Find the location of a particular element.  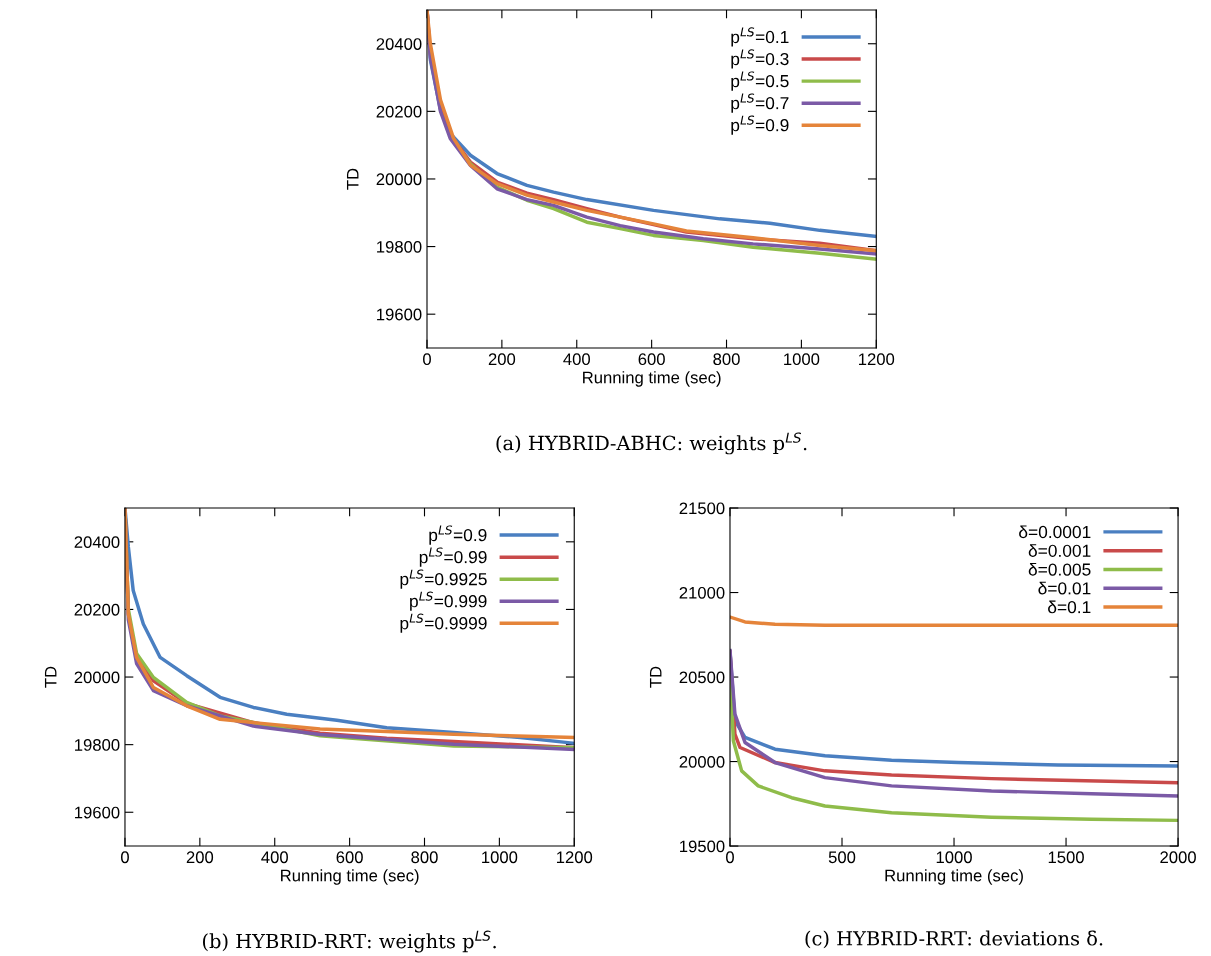

legend-label: p$^{LS}$=0.1 is located at coordinates (760, 37).